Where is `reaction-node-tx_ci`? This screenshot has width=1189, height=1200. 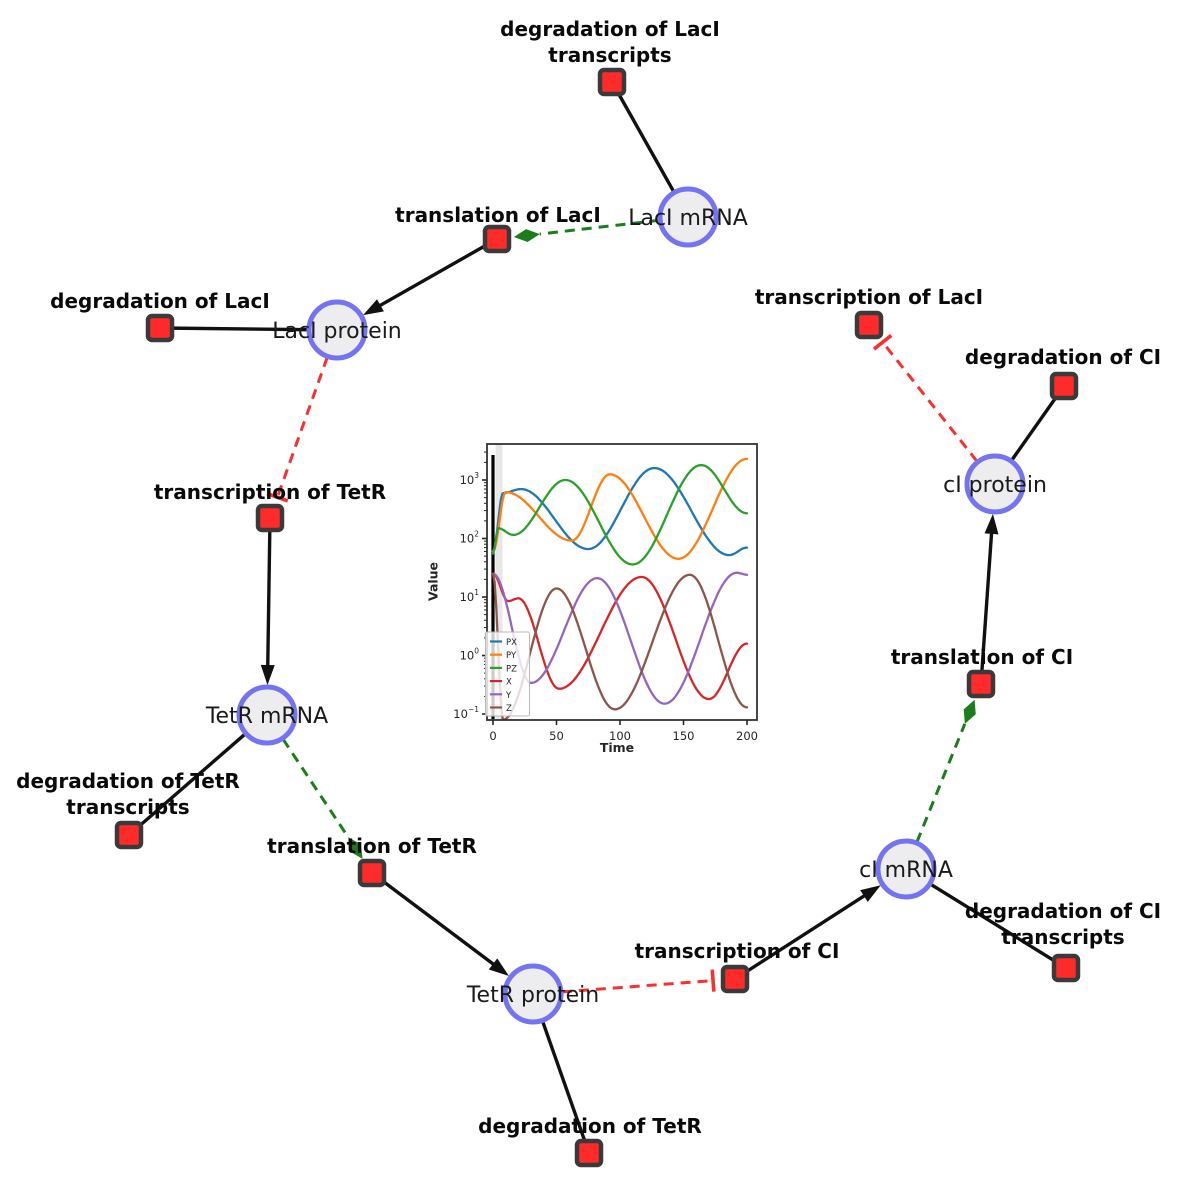
reaction-node-tx_ci is located at coordinates (735, 979).